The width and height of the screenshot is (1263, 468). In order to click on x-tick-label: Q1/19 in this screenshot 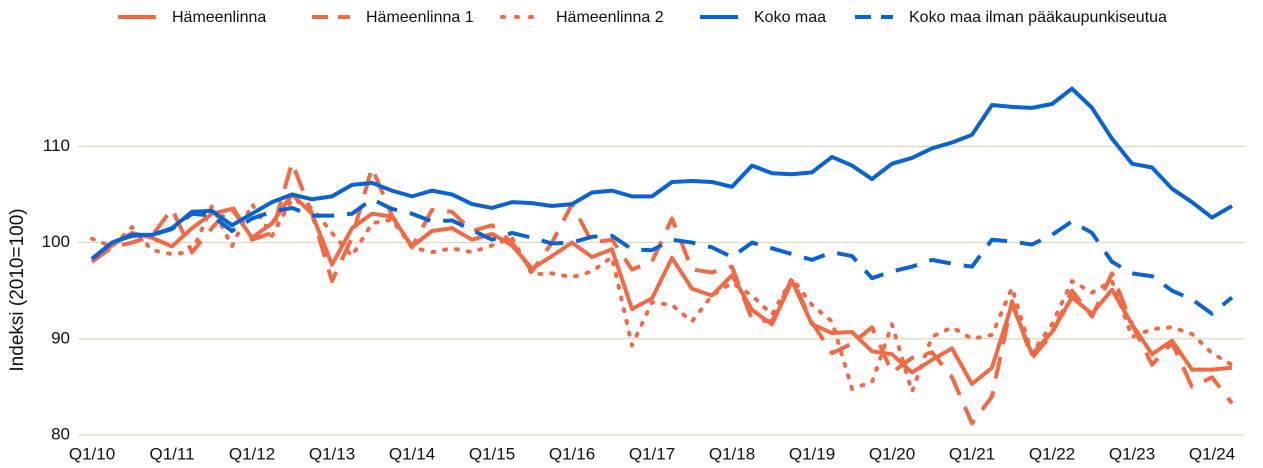, I will do `click(812, 453)`.